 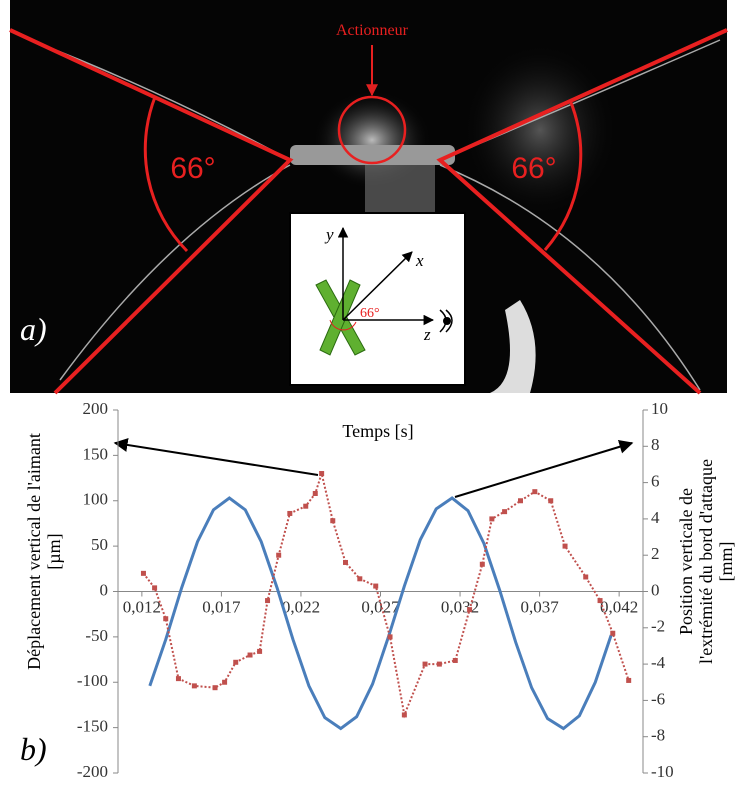 I want to click on y-tick-label: -100, so click(x=92, y=680).